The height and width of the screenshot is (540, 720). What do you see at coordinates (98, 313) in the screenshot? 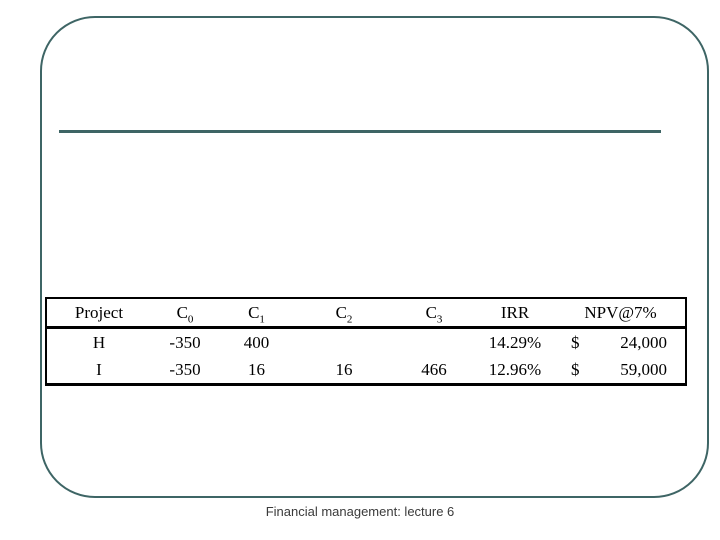
I see `header-project: Project` at bounding box center [98, 313].